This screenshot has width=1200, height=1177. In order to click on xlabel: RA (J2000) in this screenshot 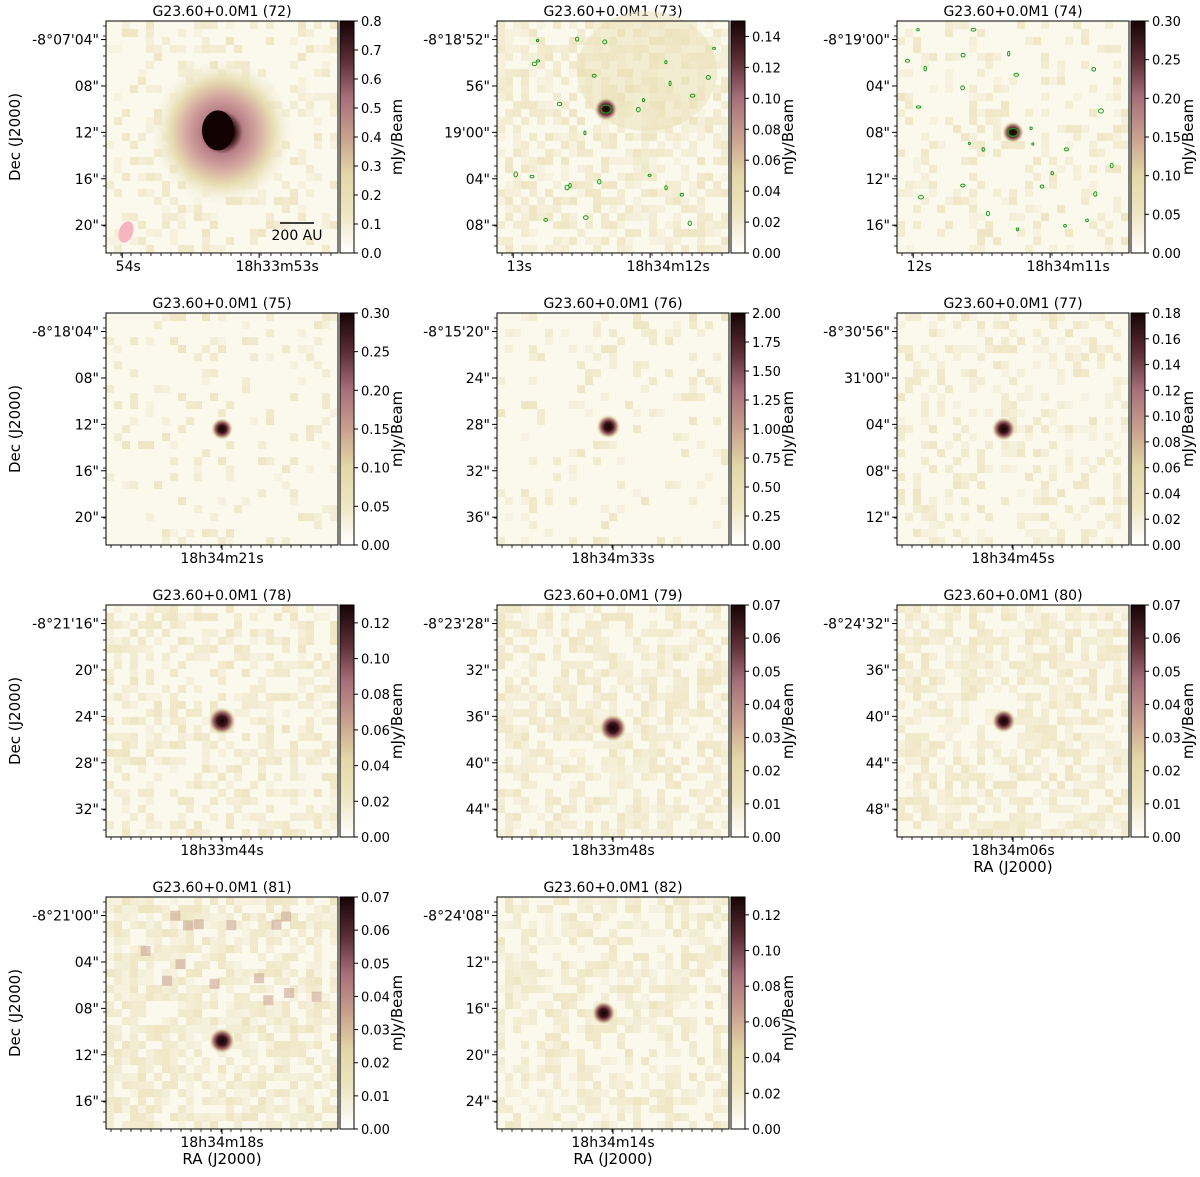, I will do `click(1012, 867)`.